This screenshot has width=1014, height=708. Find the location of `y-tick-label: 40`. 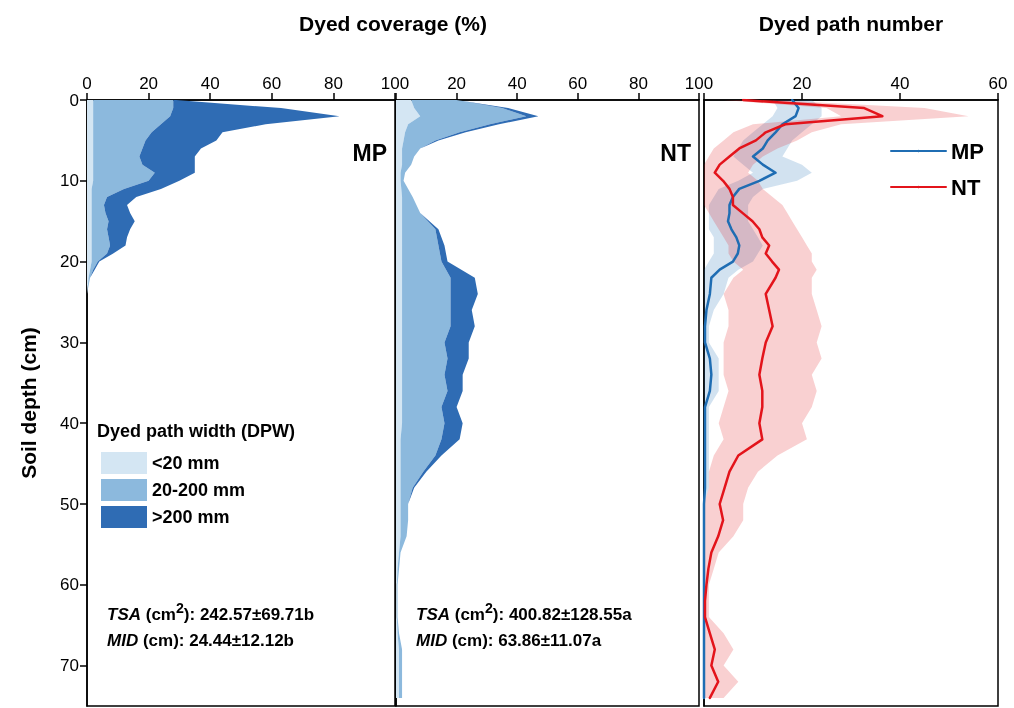

y-tick-label: 40 is located at coordinates (69, 423).